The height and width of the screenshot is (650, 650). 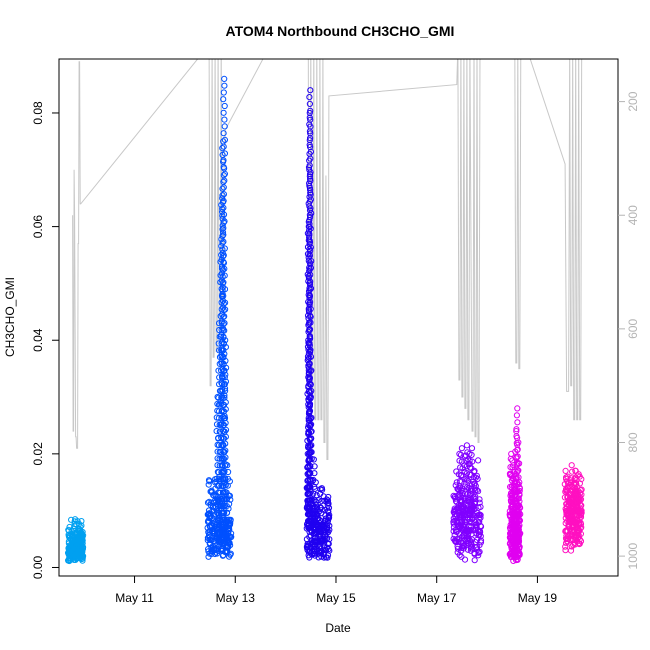 I want to click on x-tick-label: May 19, so click(x=538, y=598).